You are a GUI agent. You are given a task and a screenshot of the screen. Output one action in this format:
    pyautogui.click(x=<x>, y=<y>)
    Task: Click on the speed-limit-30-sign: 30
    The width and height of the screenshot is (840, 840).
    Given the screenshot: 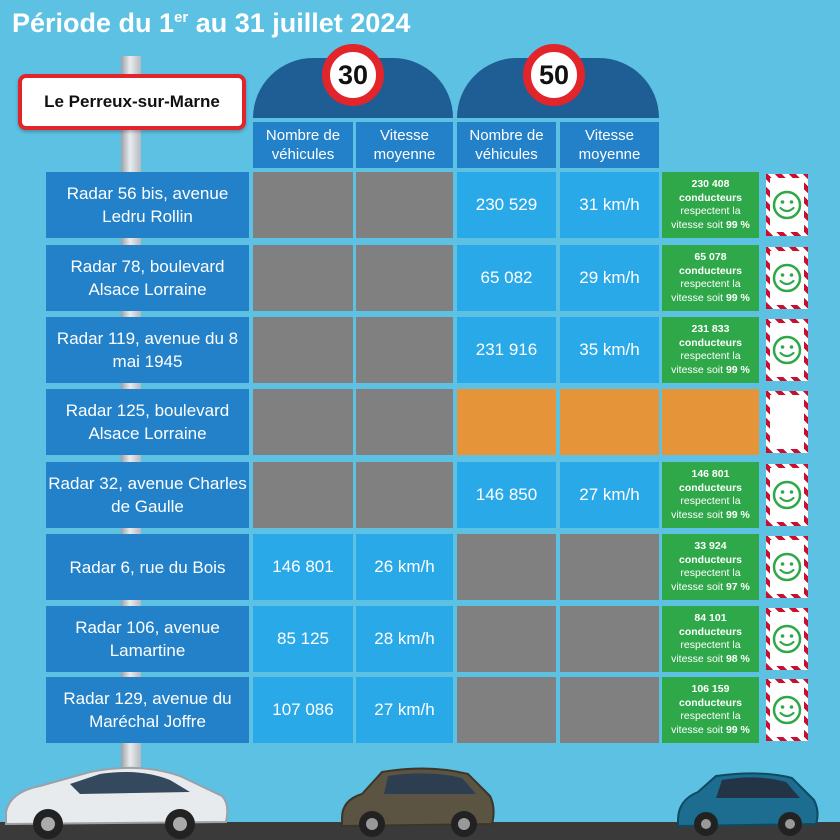 What is the action you would take?
    pyautogui.click(x=353, y=75)
    